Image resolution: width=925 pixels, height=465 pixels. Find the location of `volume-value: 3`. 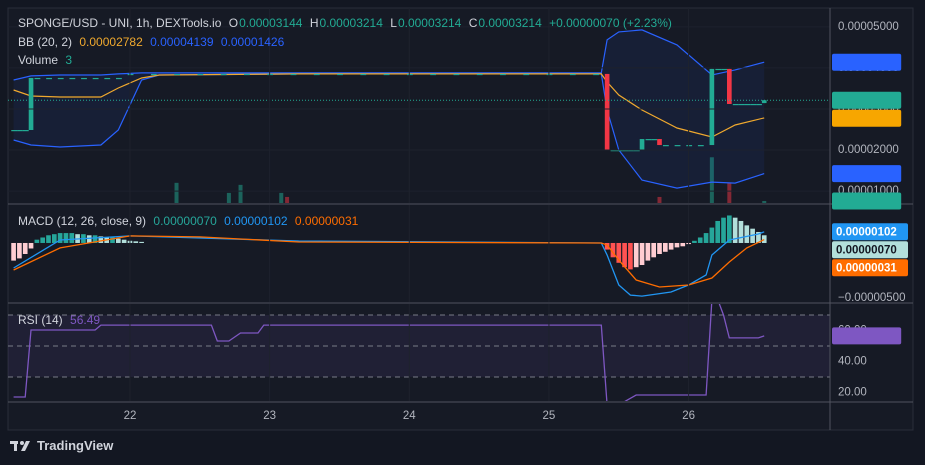

volume-value: 3 is located at coordinates (69, 60).